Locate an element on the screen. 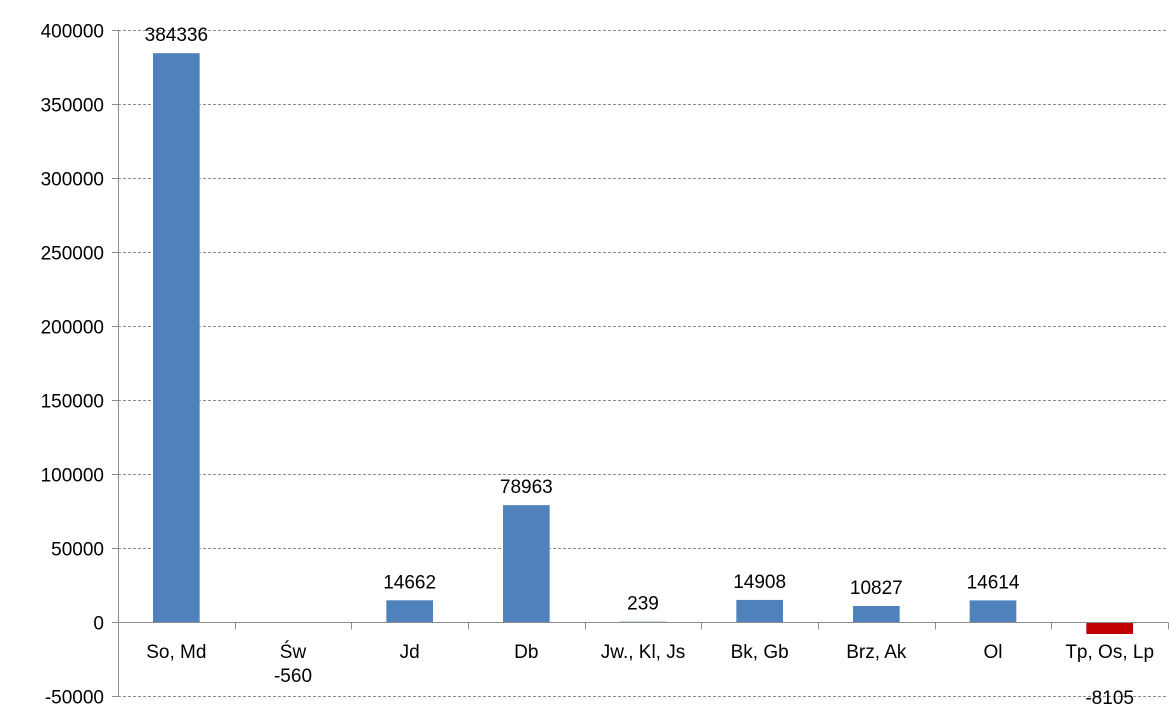 The height and width of the screenshot is (713, 1169). y-tick-label: 0 is located at coordinates (98, 624).